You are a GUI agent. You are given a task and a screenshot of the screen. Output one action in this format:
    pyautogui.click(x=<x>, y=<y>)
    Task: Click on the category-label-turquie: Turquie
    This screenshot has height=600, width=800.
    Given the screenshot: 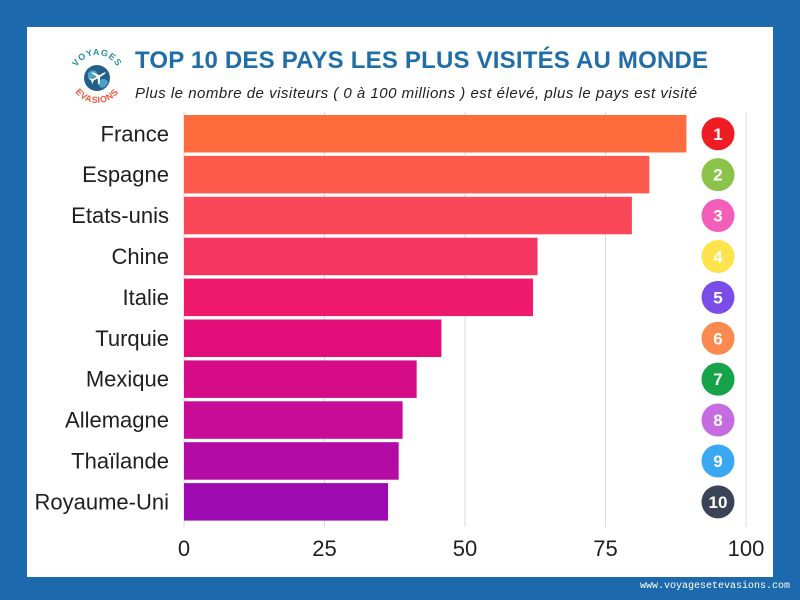 What is the action you would take?
    pyautogui.click(x=132, y=338)
    